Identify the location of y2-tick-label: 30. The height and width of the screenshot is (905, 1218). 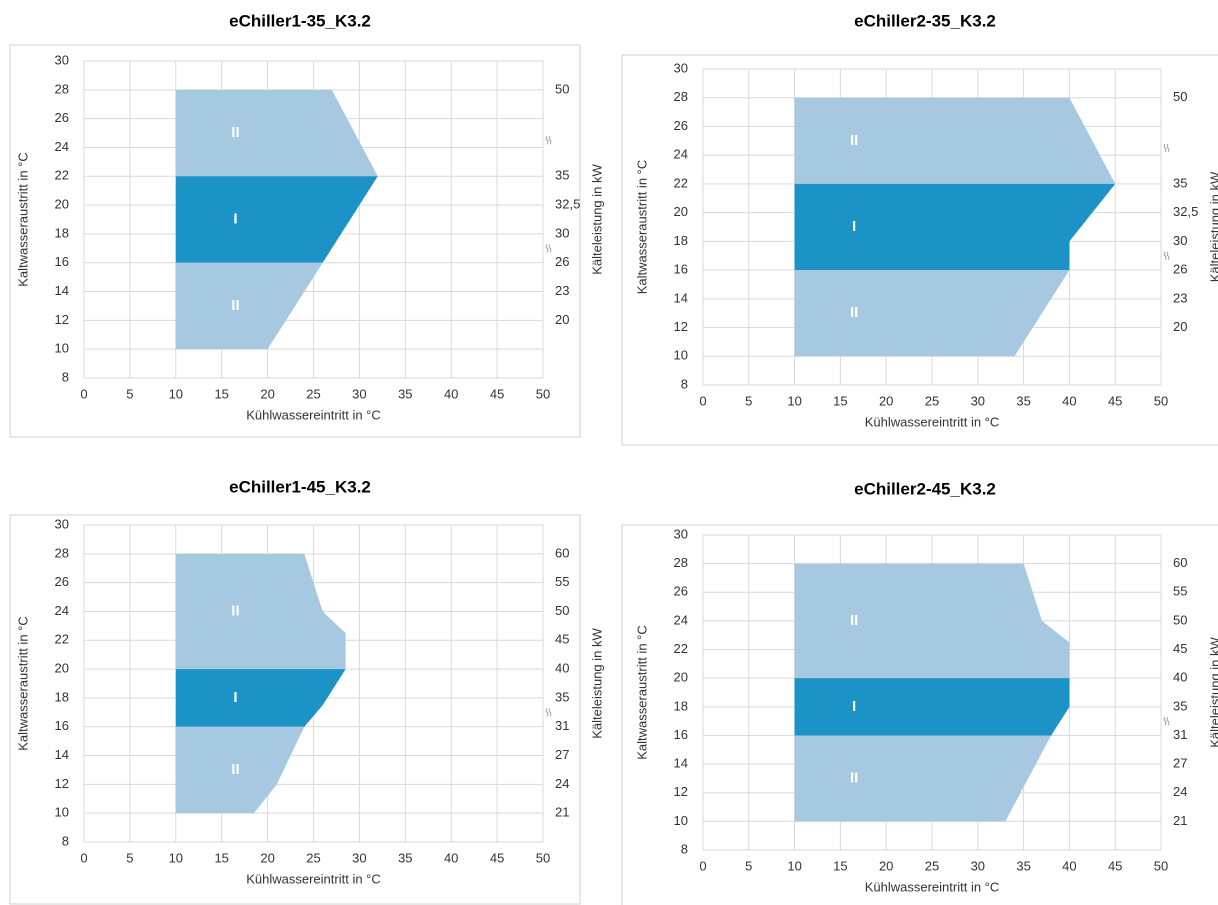
(562, 232).